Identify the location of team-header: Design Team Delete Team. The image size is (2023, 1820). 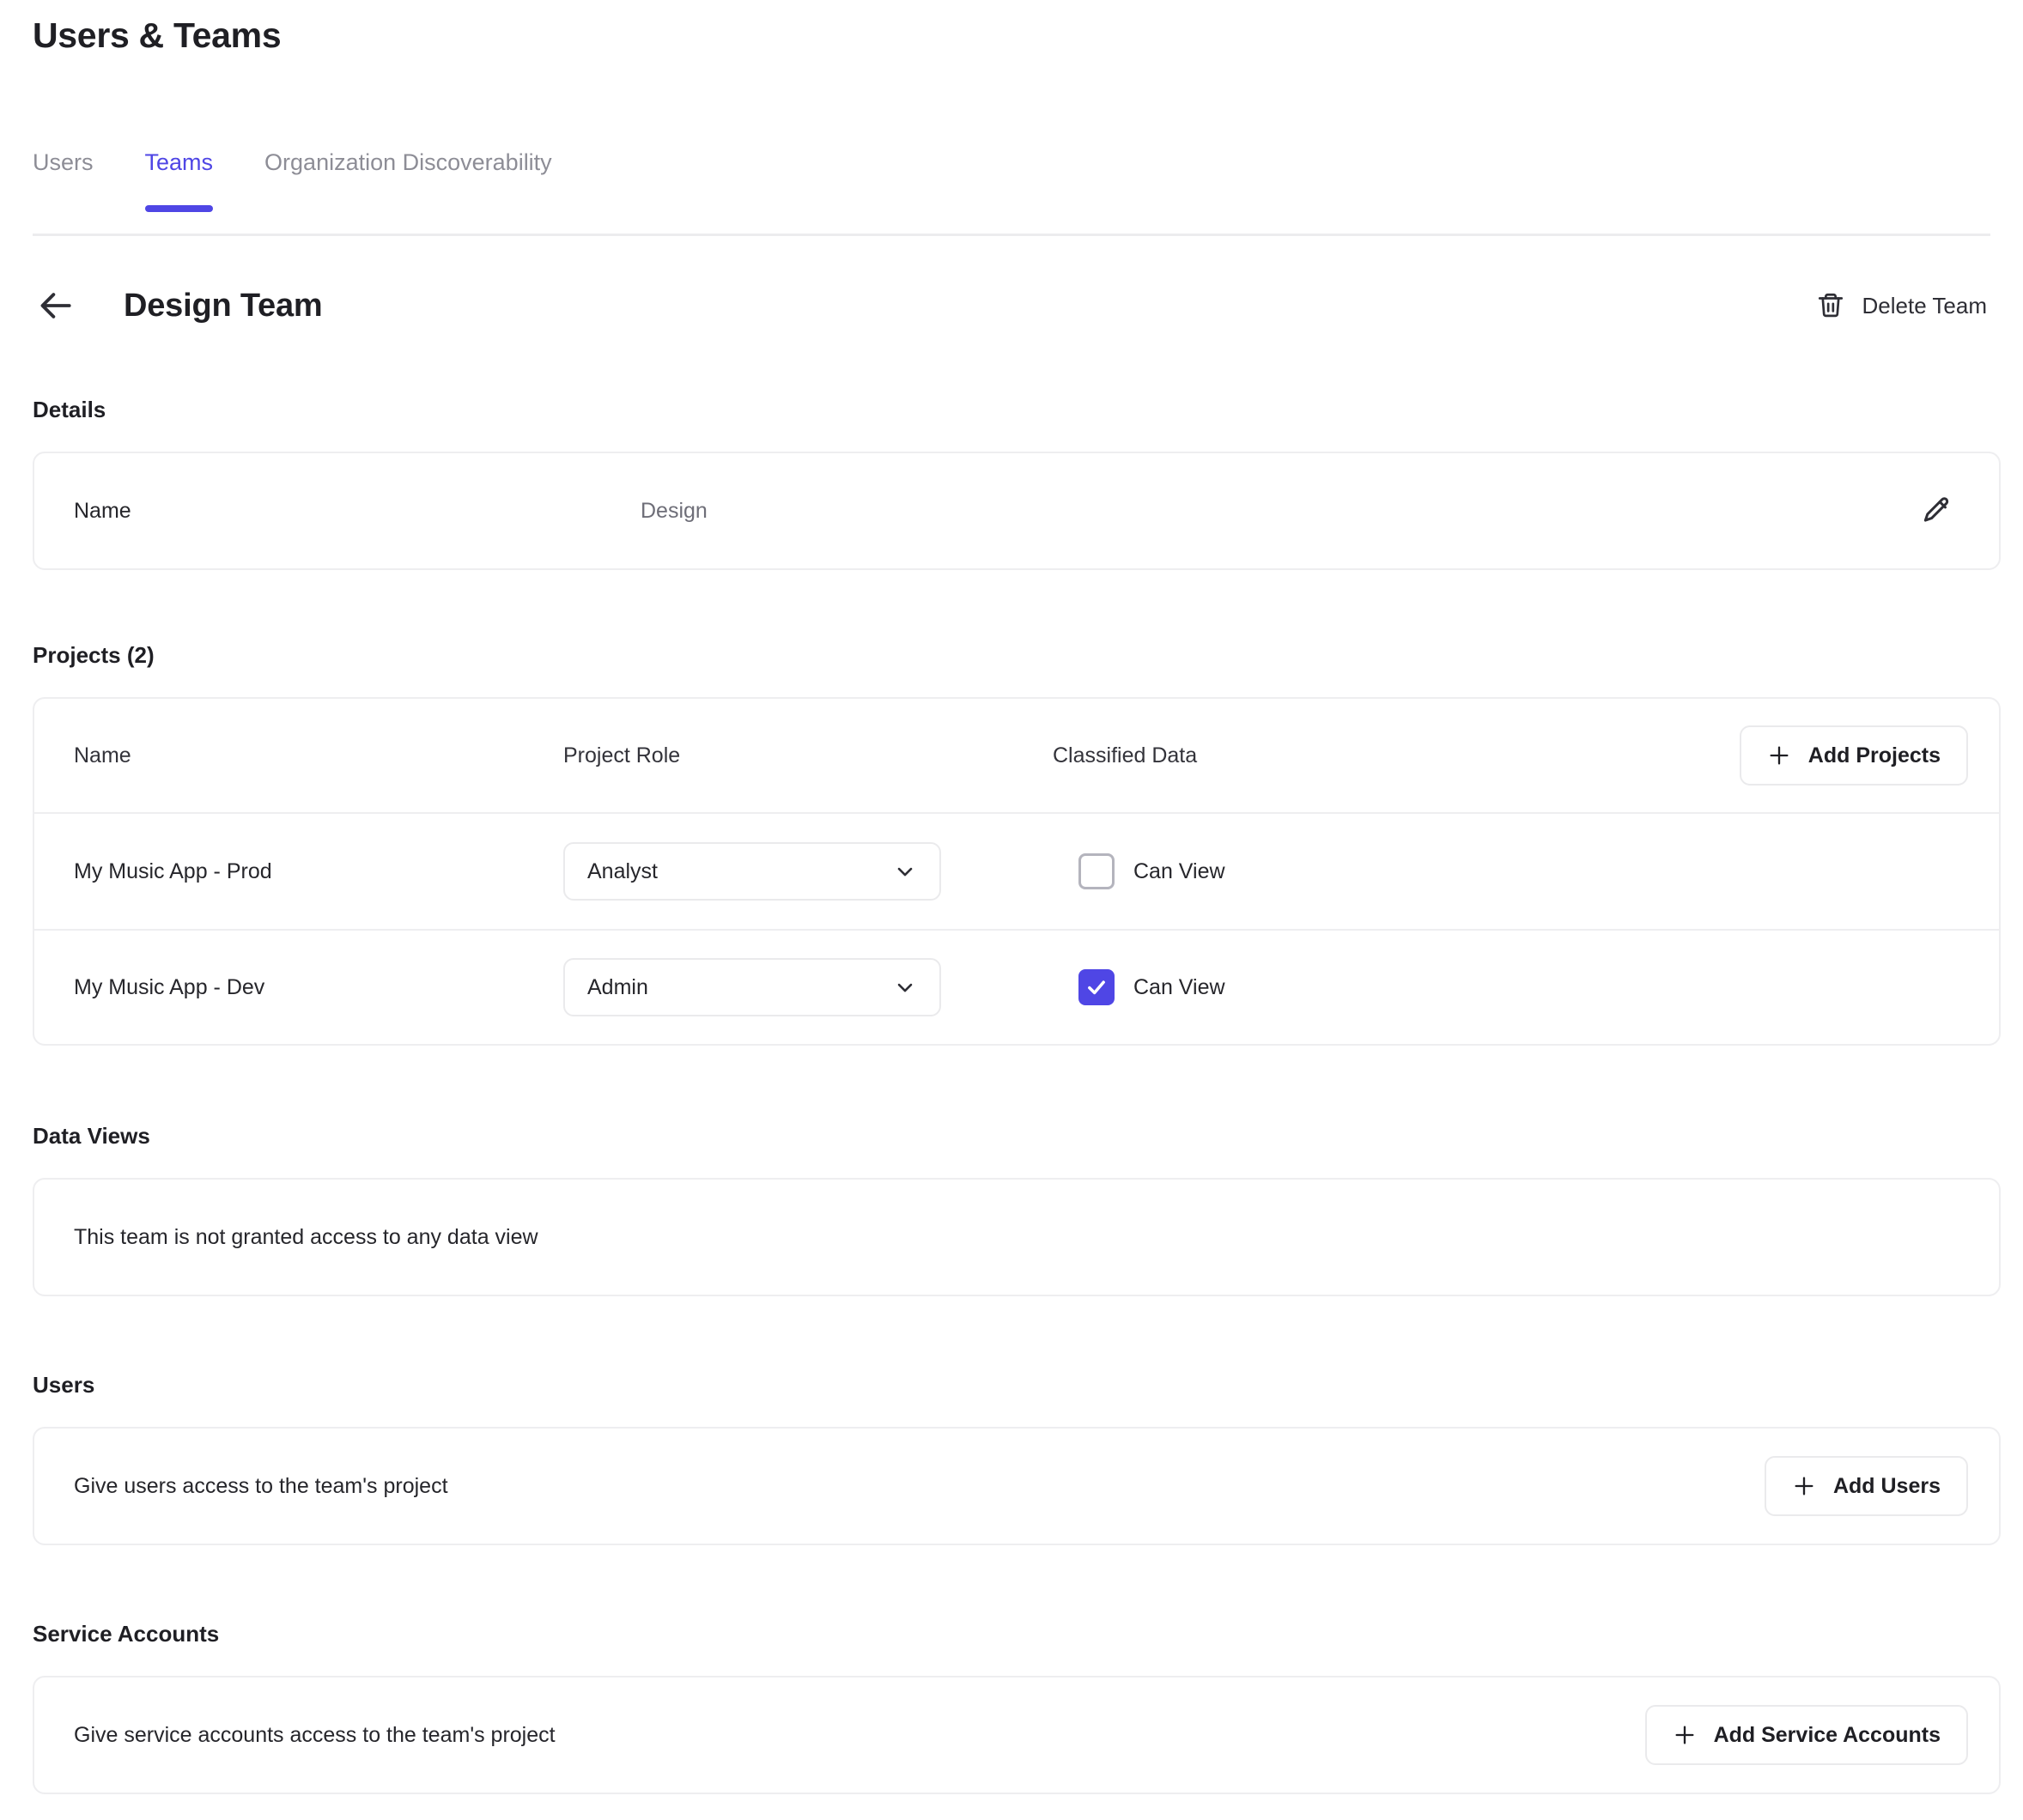
(1011, 306).